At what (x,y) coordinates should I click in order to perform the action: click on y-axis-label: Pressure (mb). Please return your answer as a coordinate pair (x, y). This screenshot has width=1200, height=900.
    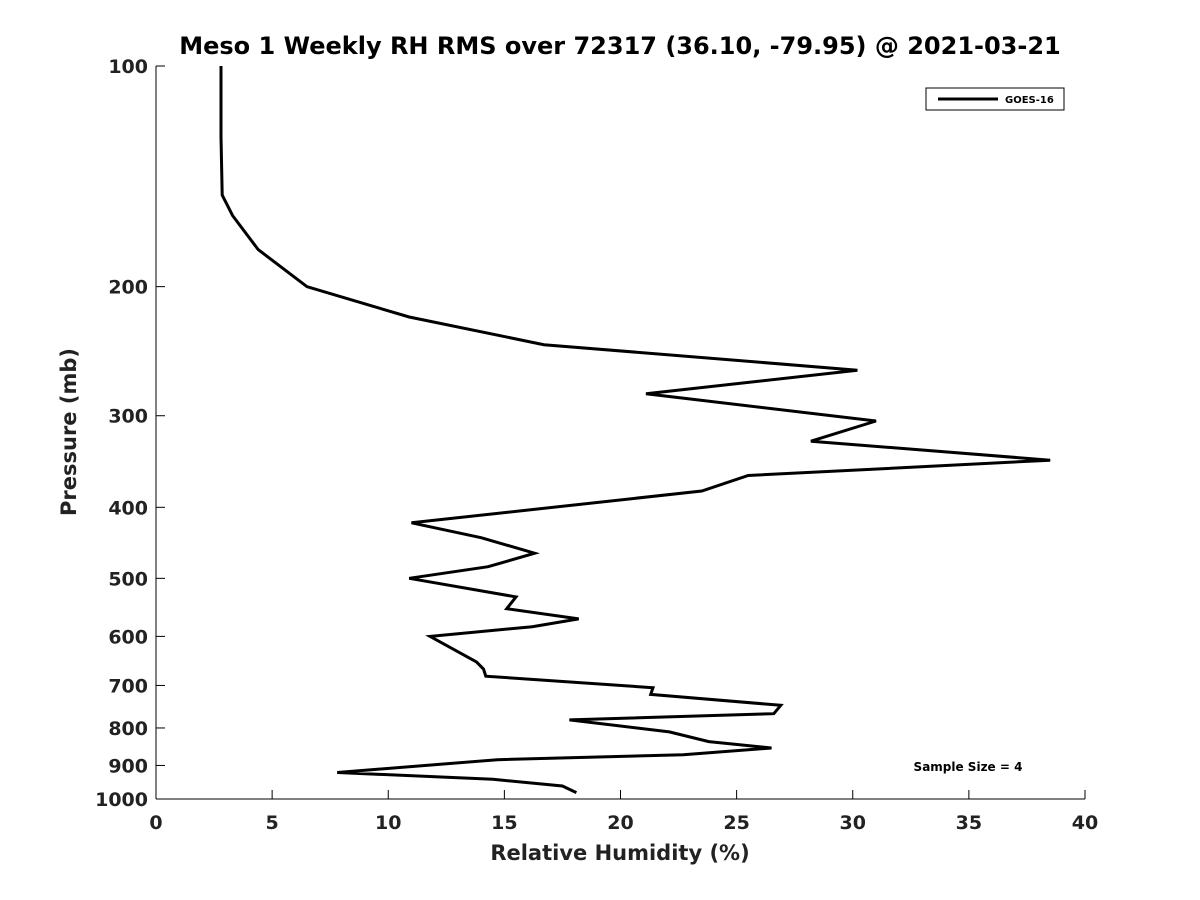
    Looking at the image, I should click on (69, 432).